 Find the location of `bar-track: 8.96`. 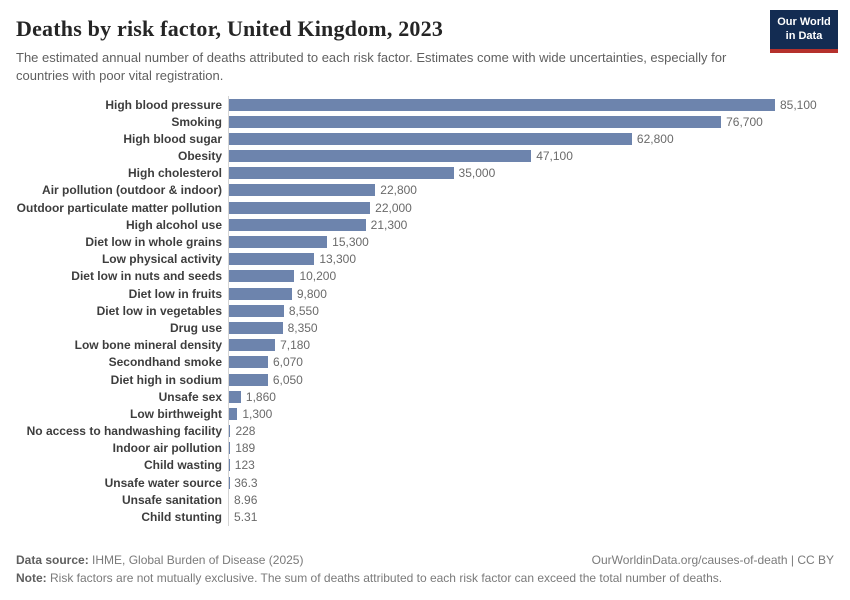

bar-track: 8.96 is located at coordinates (539, 500).